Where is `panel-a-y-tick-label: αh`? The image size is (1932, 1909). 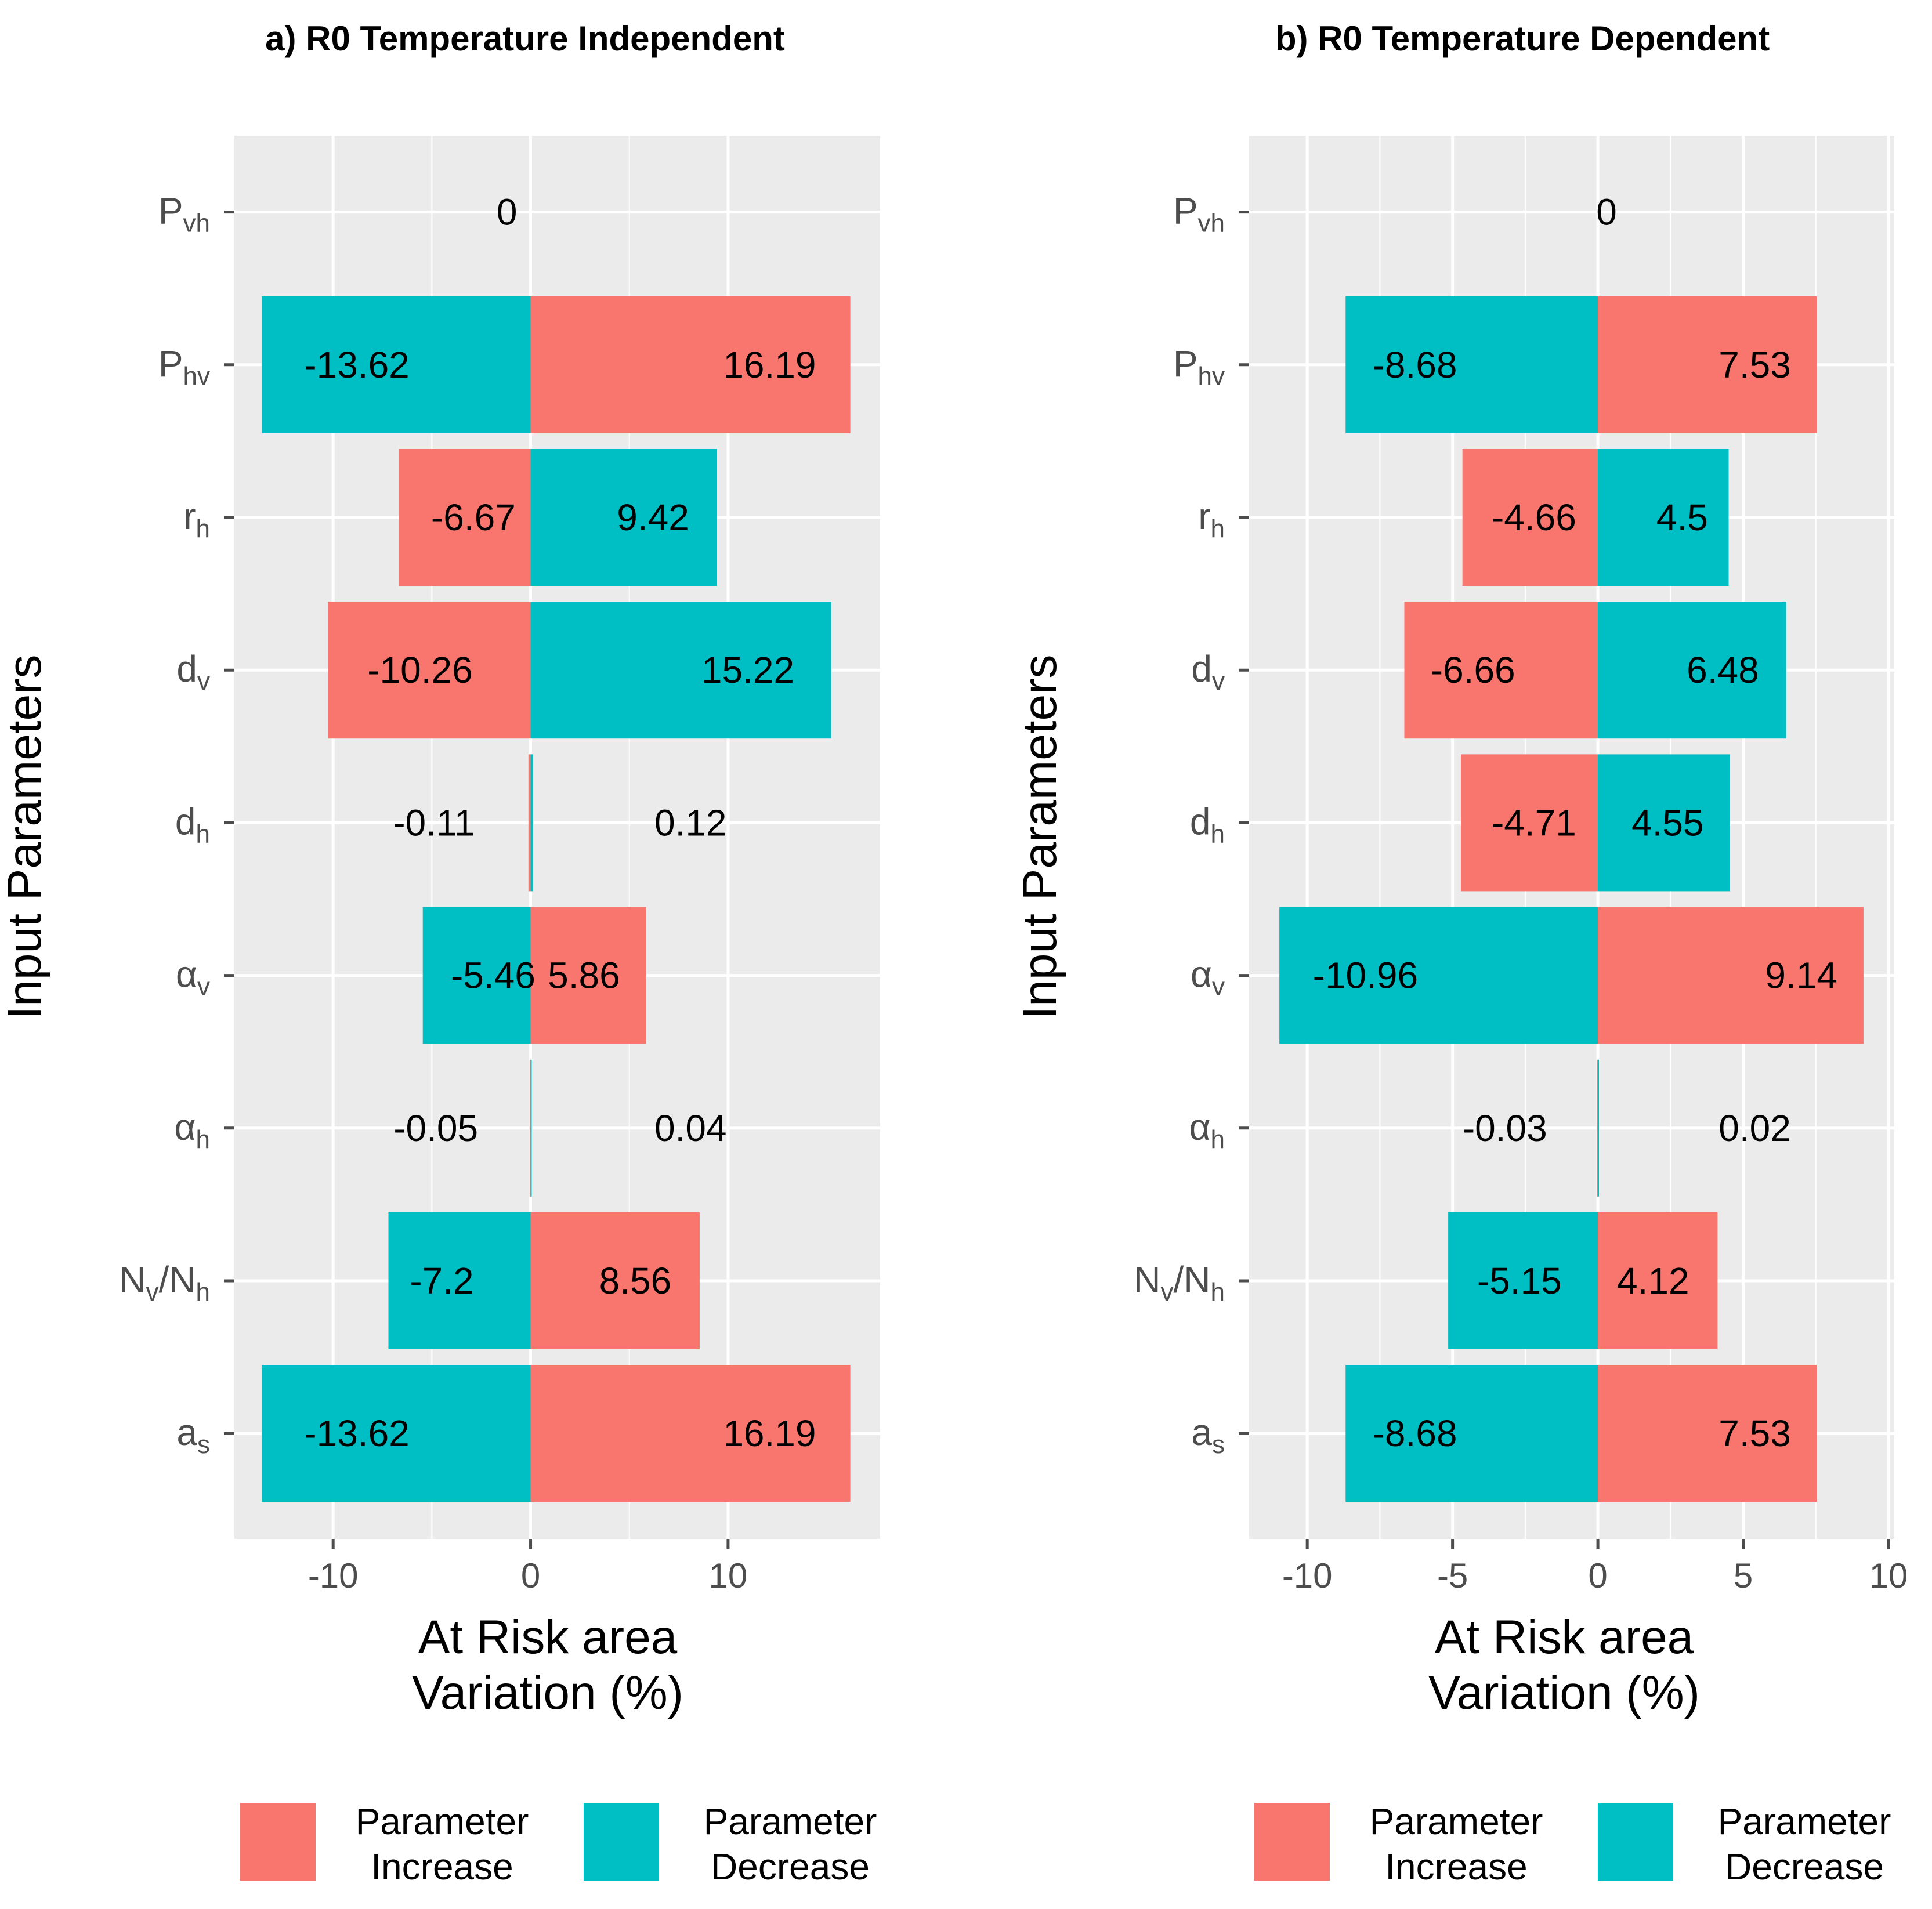 panel-a-y-tick-label: αh is located at coordinates (192, 1130).